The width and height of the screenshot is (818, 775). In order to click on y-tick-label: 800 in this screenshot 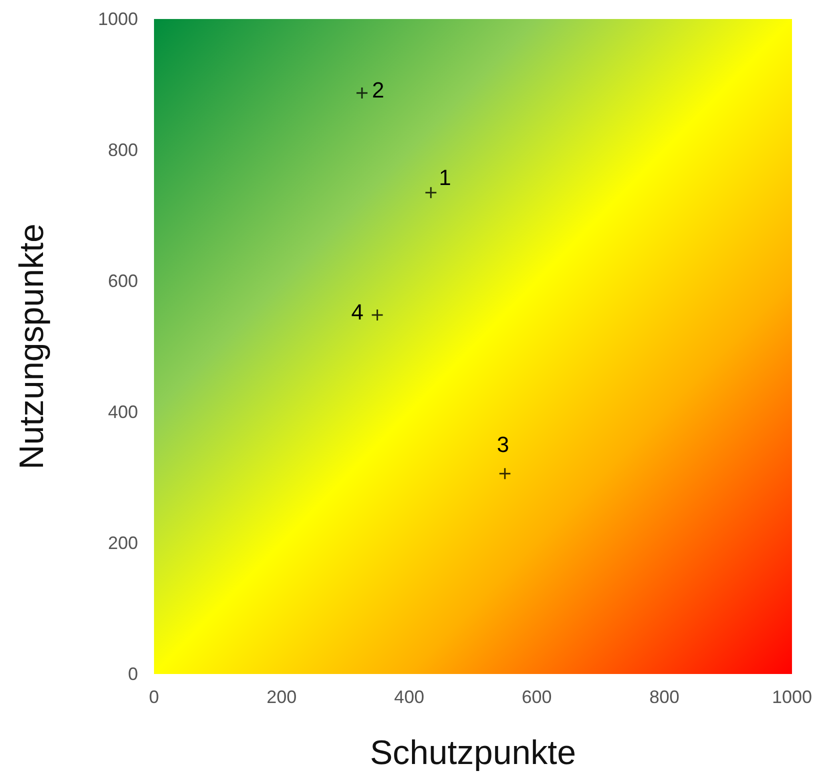, I will do `click(123, 150)`.